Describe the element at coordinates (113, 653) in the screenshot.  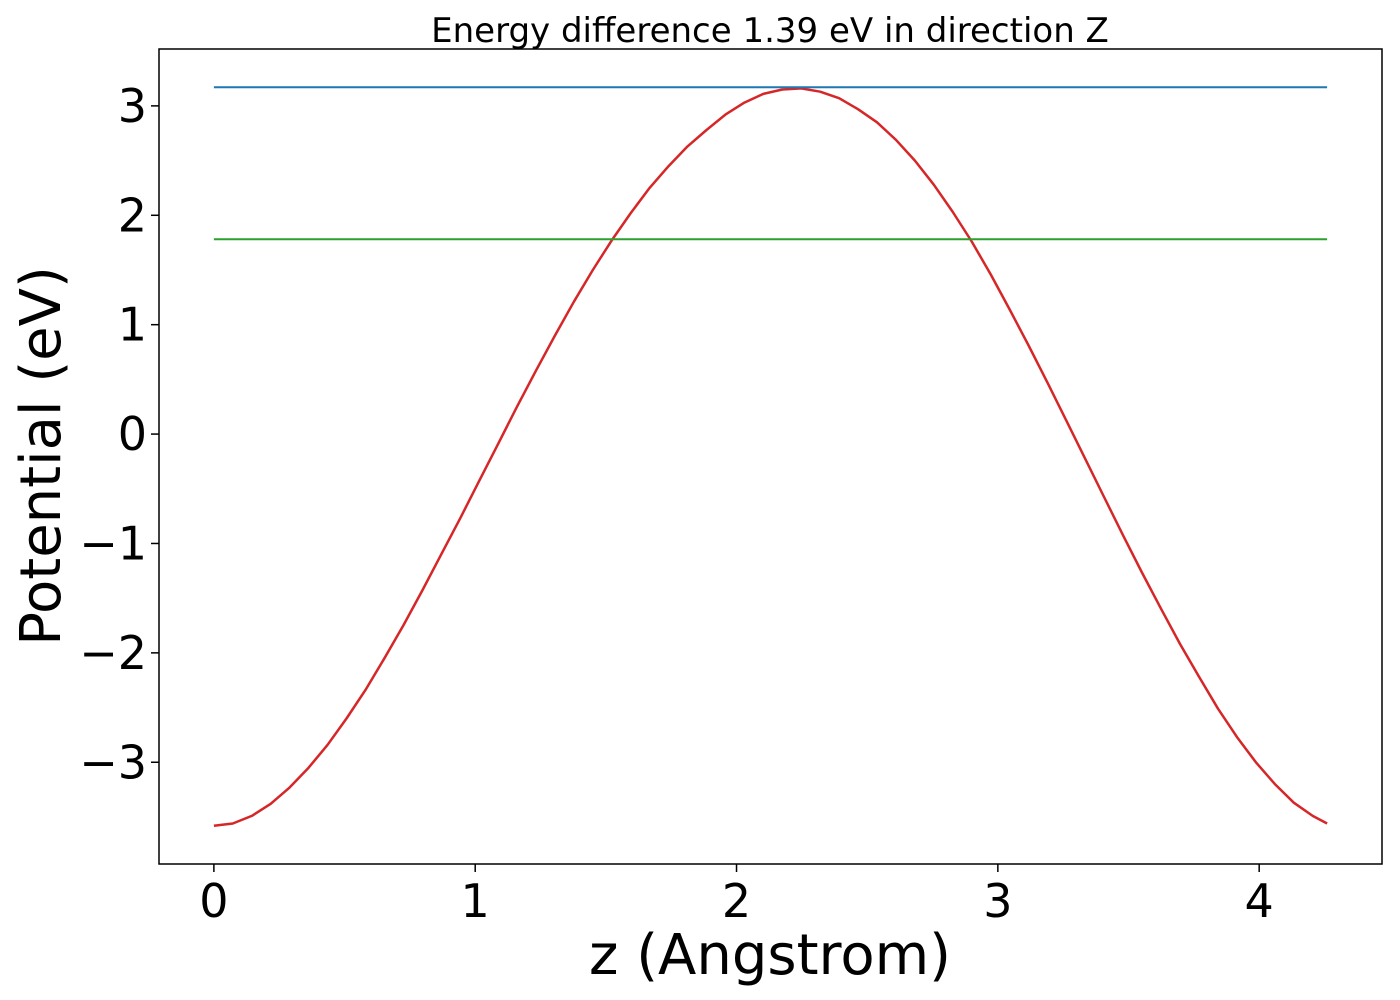
I see `y-tick-label: −2` at that location.